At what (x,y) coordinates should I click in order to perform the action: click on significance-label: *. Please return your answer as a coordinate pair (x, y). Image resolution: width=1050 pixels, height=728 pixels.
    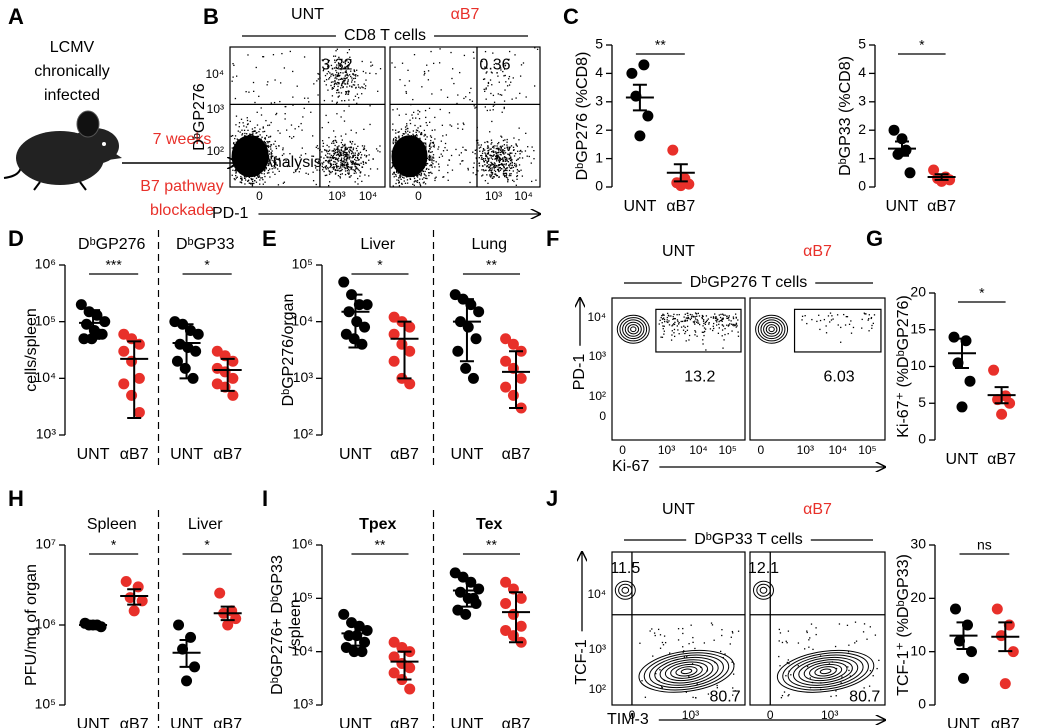
    Looking at the image, I should click on (982, 293).